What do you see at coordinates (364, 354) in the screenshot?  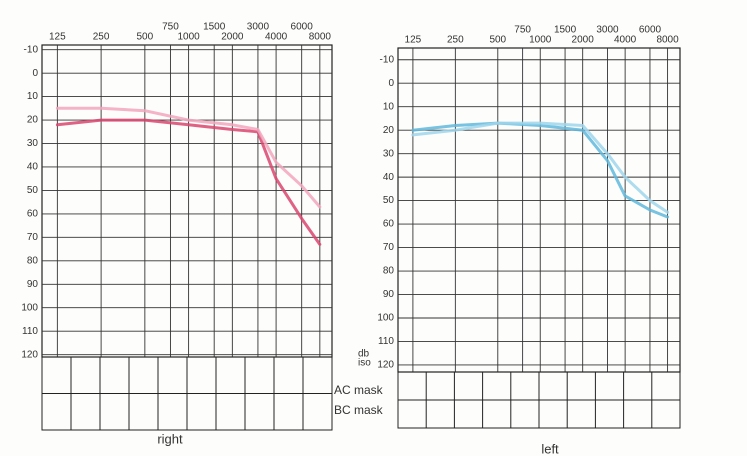 I see `y-axis-label: db` at bounding box center [364, 354].